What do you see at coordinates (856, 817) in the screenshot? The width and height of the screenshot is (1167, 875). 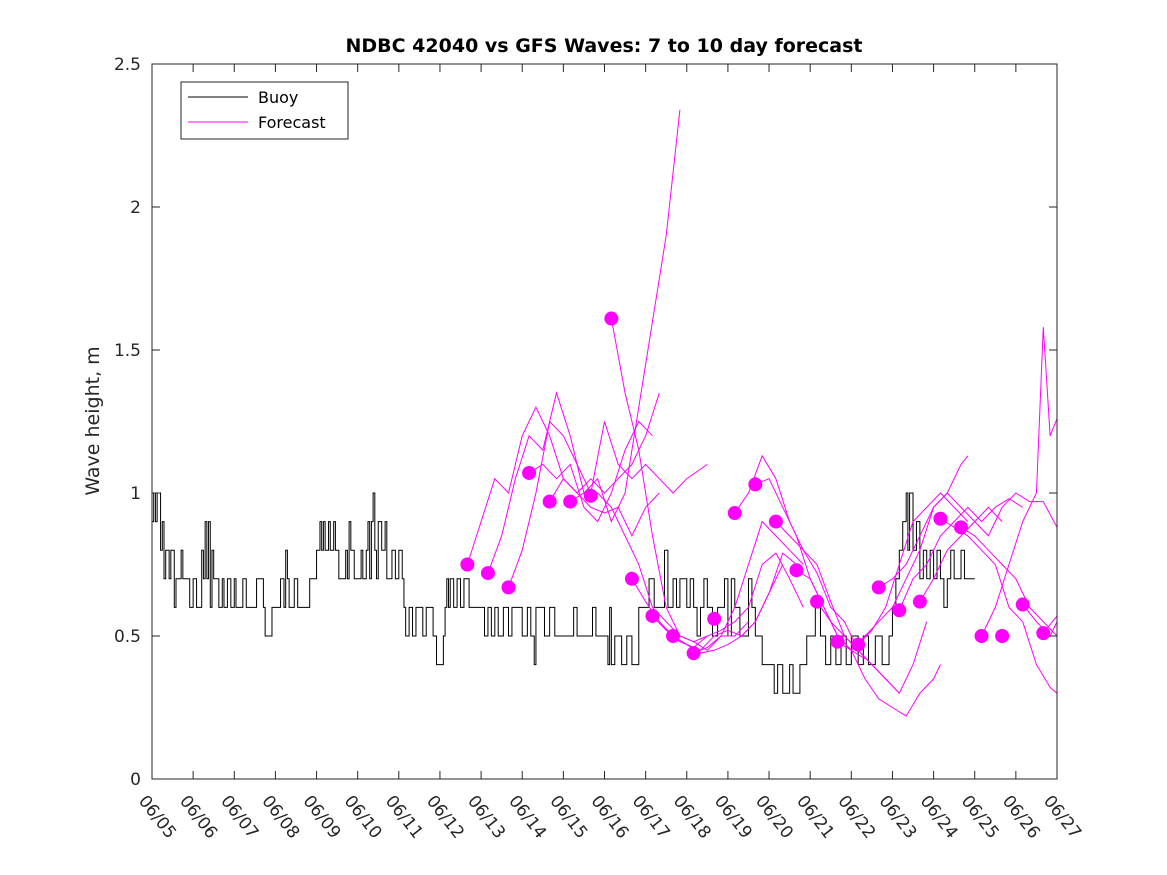 I see `x-tick-label: 06/22` at bounding box center [856, 817].